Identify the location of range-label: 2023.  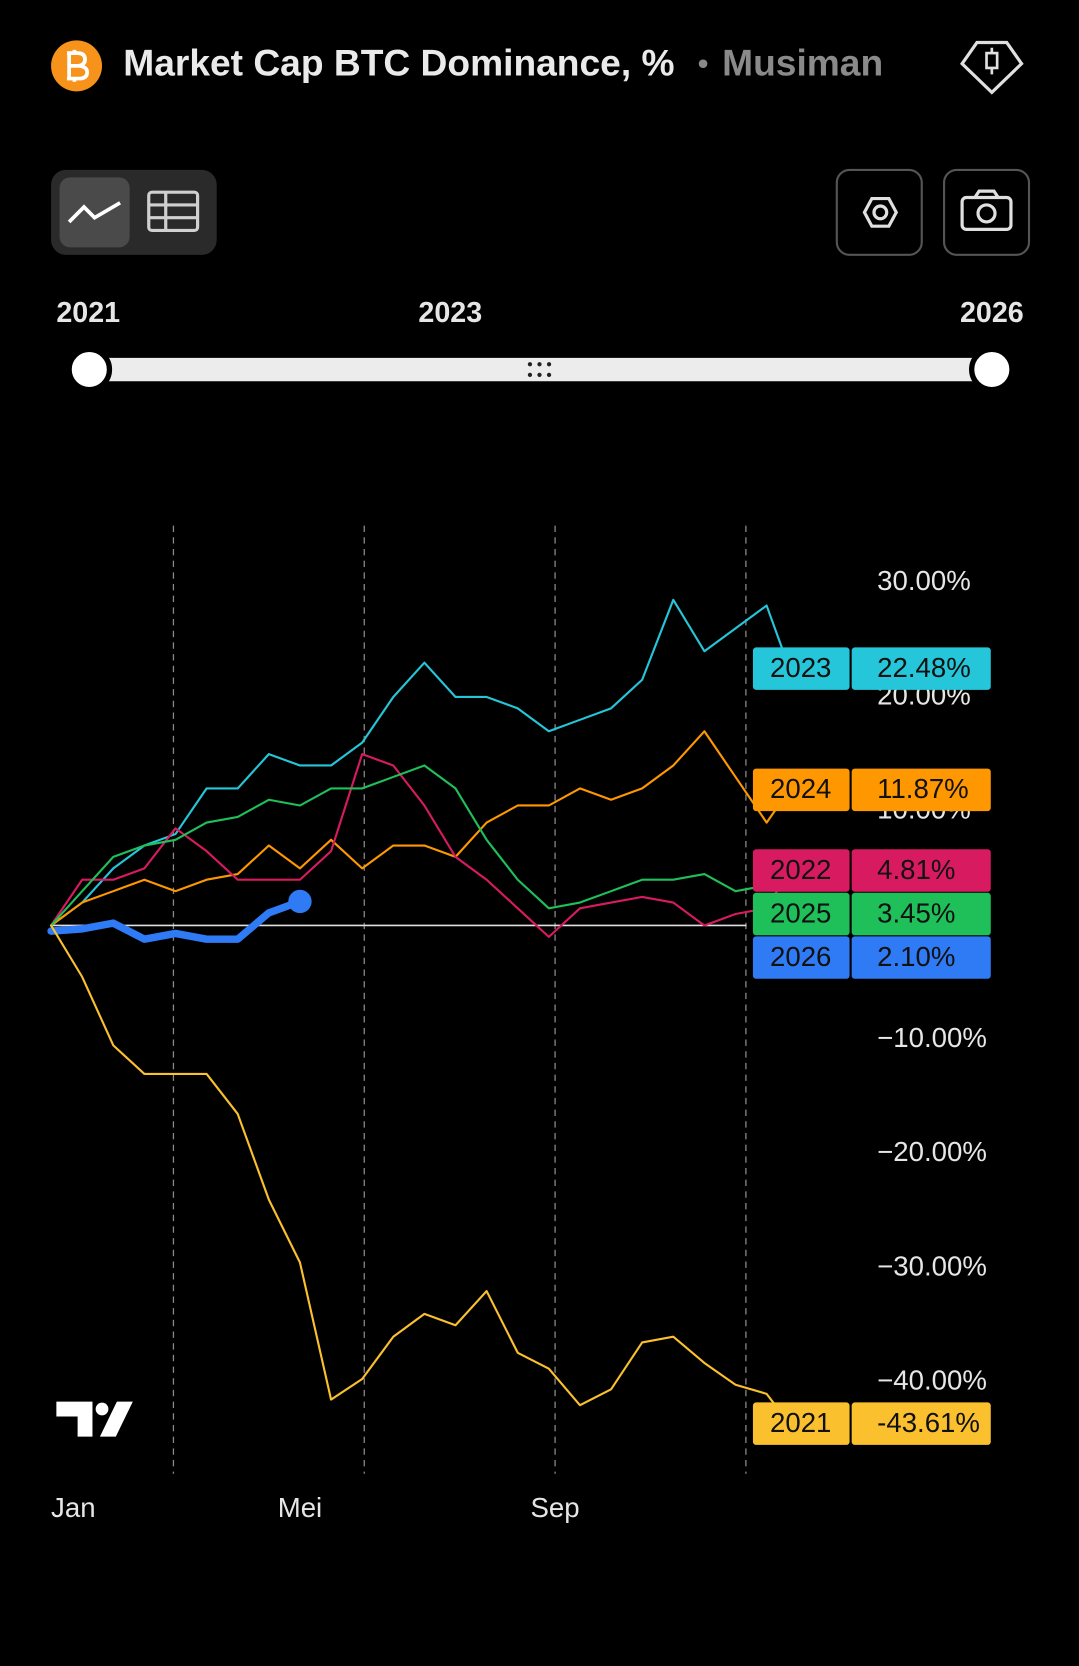
(450, 313).